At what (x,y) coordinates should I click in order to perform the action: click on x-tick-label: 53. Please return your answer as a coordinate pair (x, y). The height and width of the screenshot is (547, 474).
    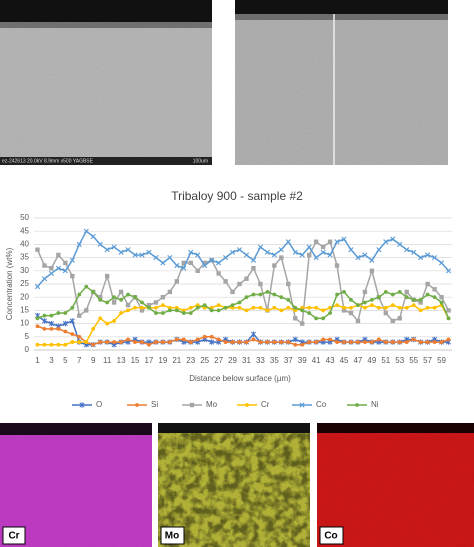
    Looking at the image, I should click on (399, 360).